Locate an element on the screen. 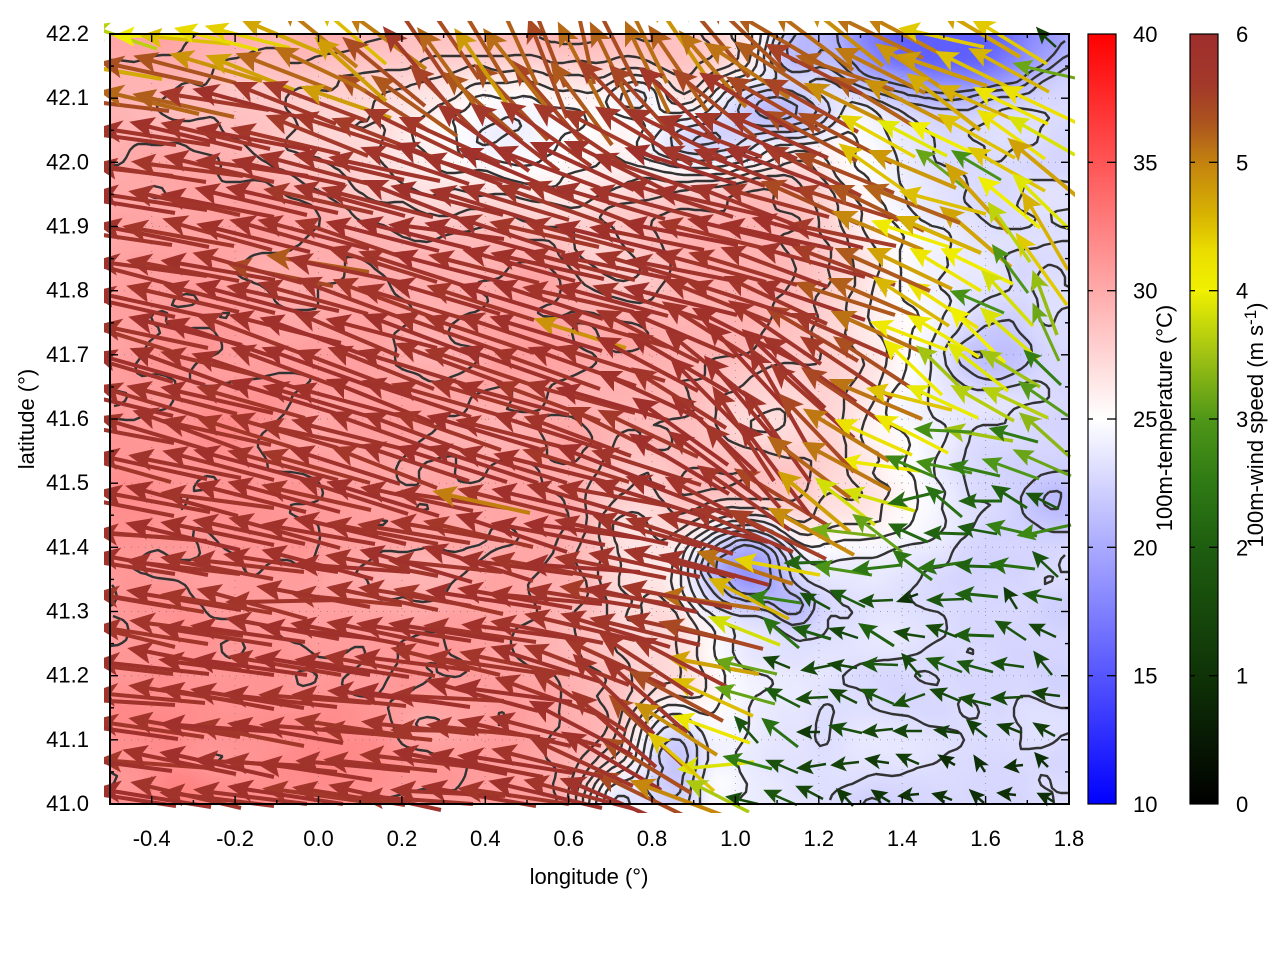  svg-text: 25 is located at coordinates (1145, 419).